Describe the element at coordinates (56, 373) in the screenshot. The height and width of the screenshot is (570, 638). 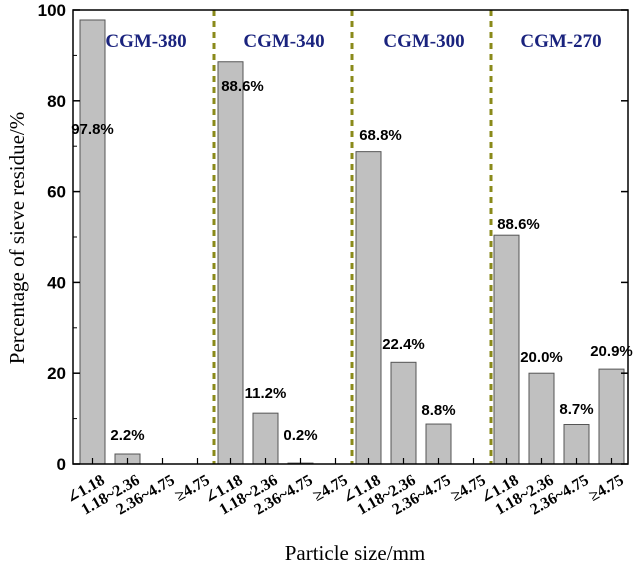
I see `y-tick-label: 20` at that location.